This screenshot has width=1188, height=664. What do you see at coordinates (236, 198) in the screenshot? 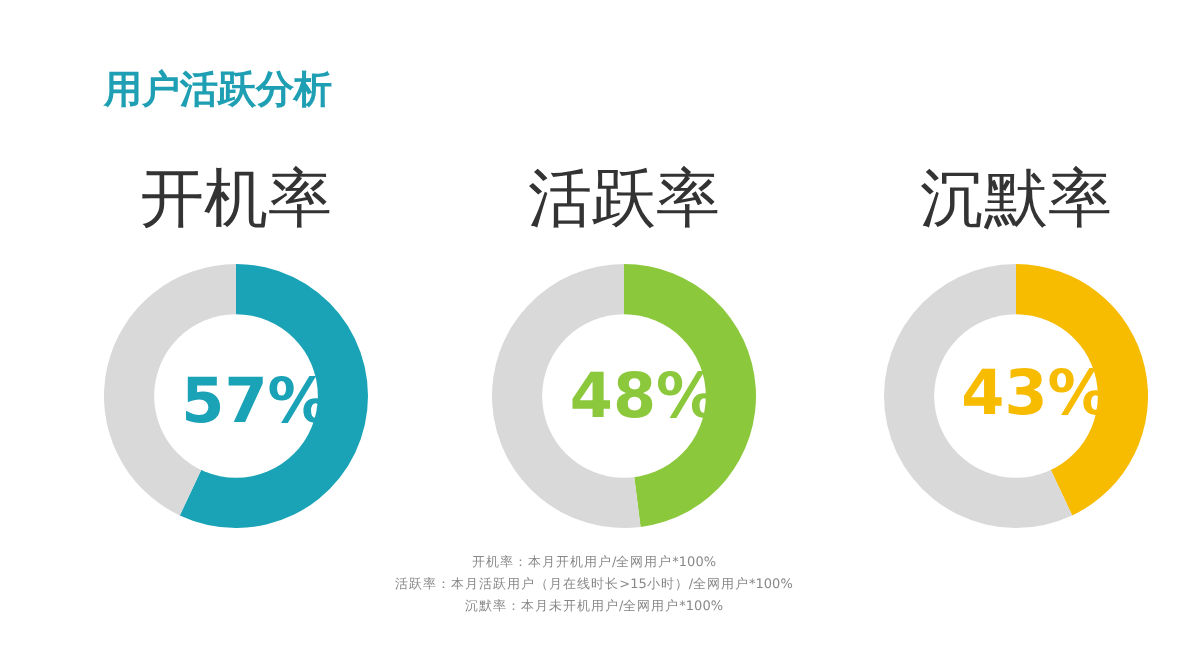
I see `chart-title: 开机率` at bounding box center [236, 198].